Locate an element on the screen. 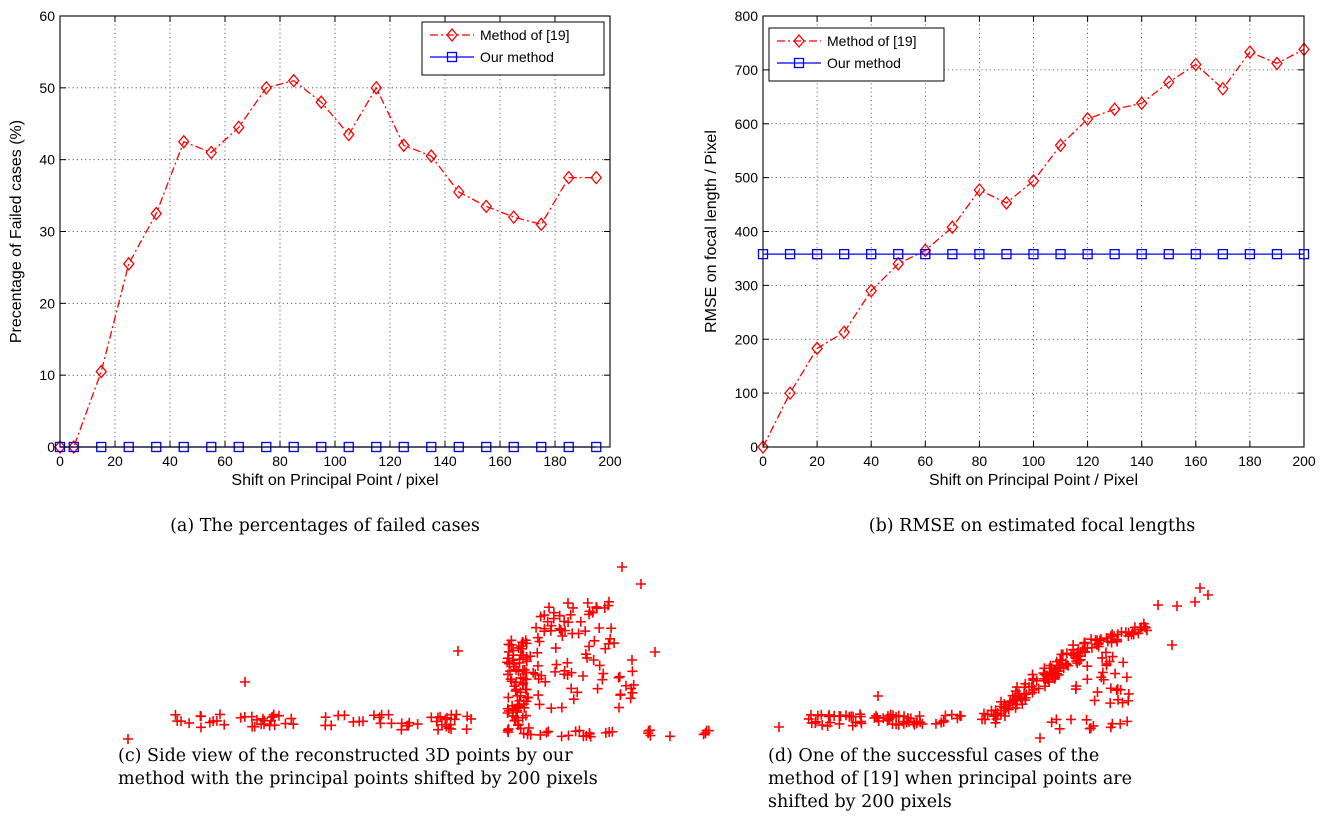  caption-b: (b) RMSE on estimated focal lengths is located at coordinates (1032, 526).